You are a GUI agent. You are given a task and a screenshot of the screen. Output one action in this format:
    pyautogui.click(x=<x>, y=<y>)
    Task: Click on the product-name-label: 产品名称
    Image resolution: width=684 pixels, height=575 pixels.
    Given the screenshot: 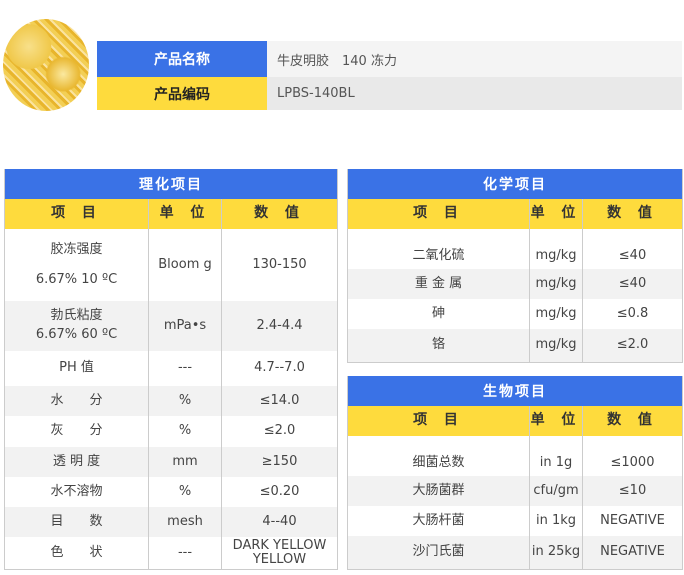 What is the action you would take?
    pyautogui.click(x=182, y=59)
    